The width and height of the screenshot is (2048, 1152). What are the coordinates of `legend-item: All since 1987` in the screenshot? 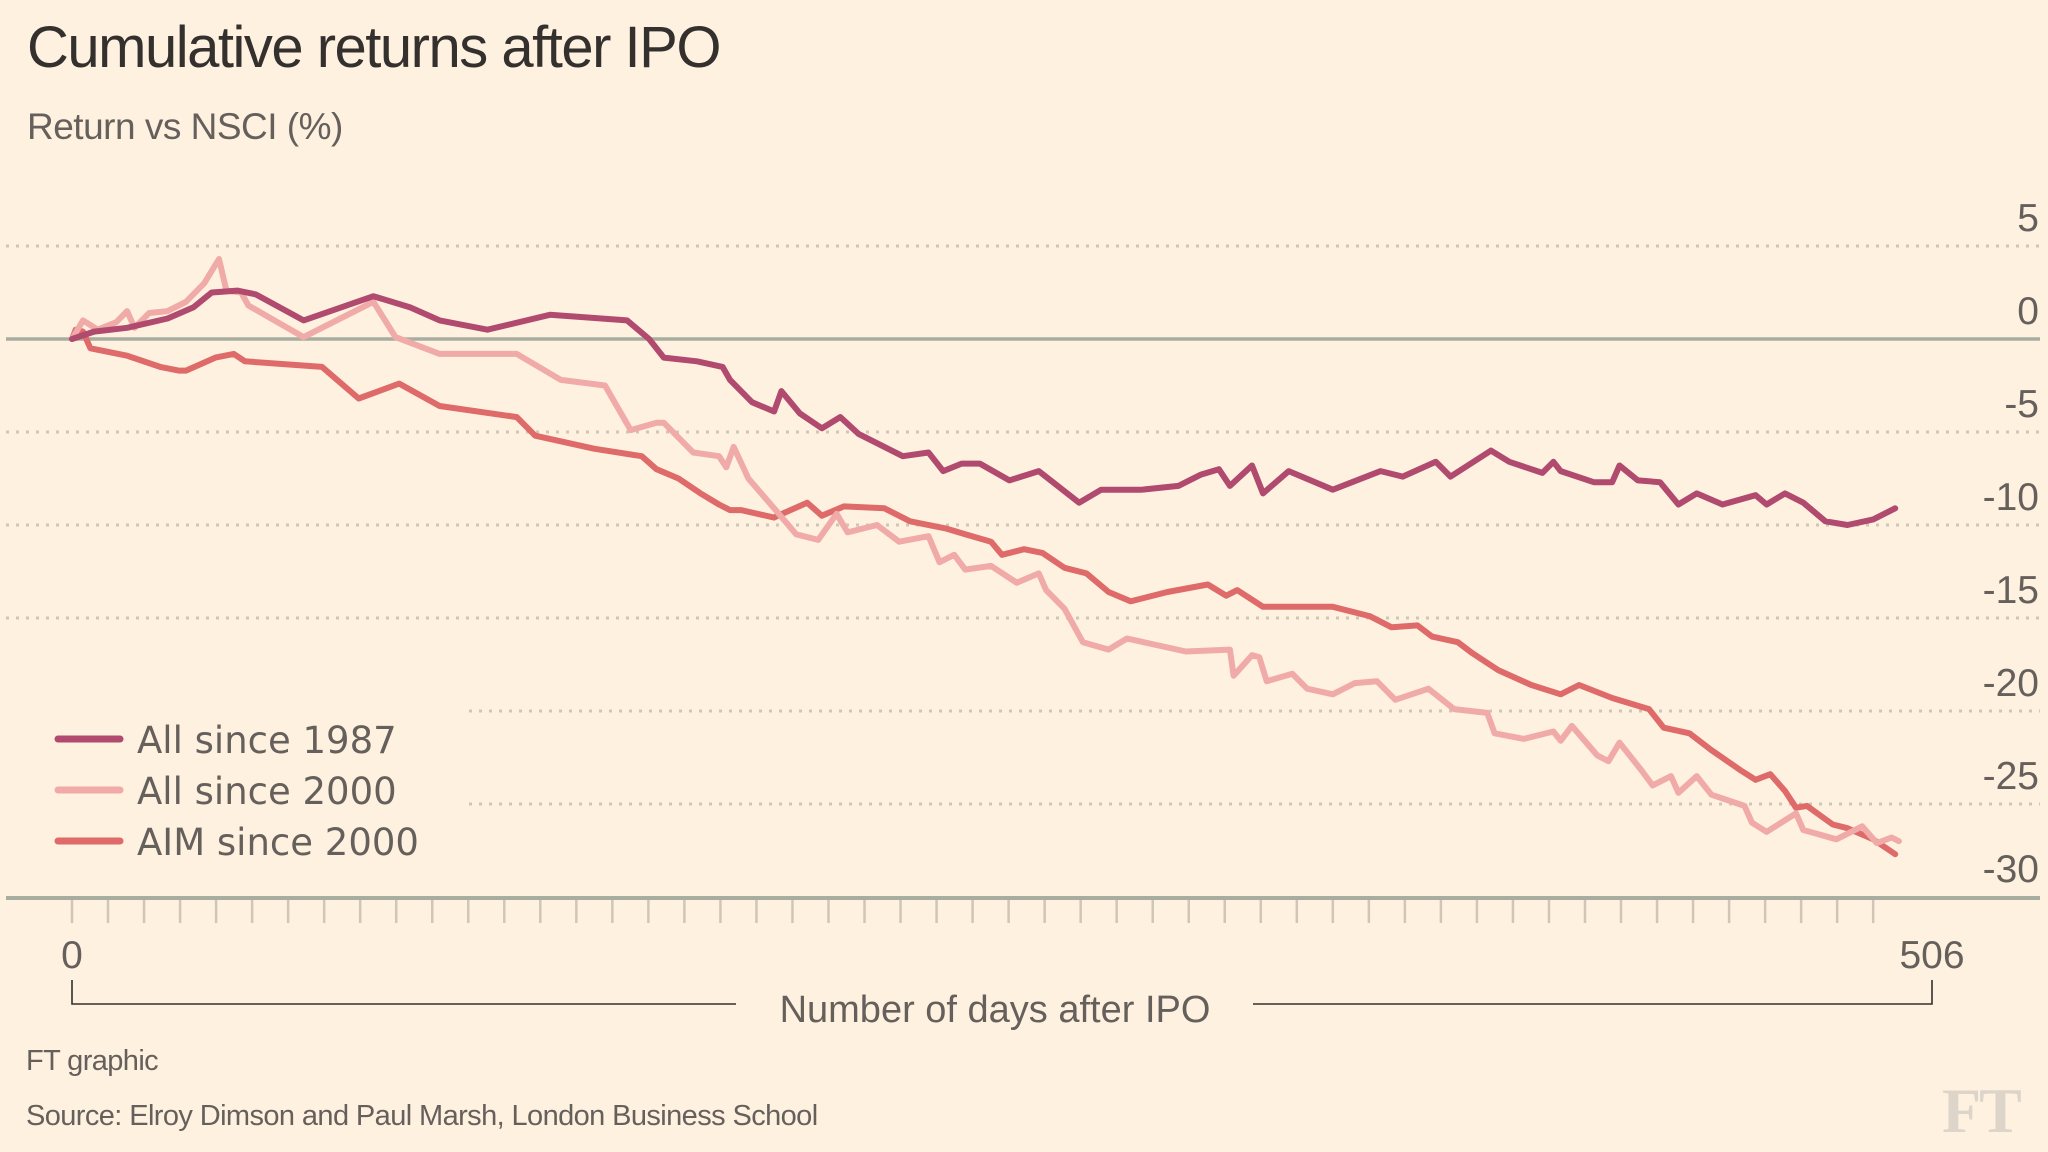 It's located at (225, 740).